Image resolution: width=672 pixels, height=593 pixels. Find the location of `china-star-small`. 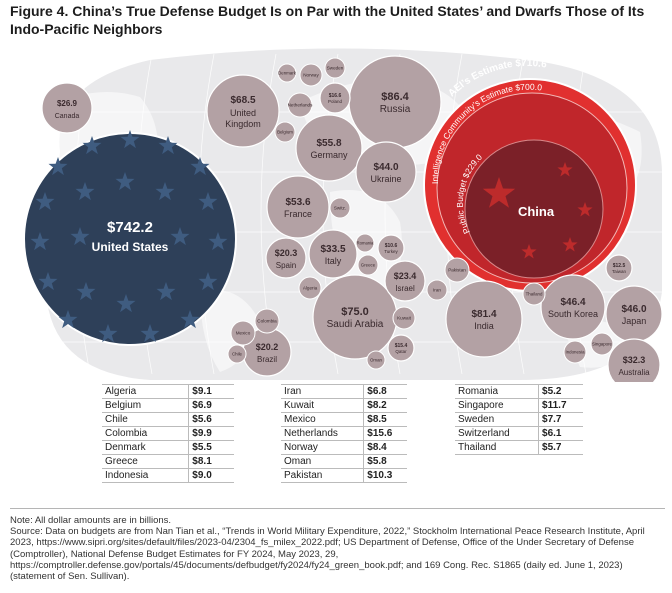

china-star-small is located at coordinates (529, 251).